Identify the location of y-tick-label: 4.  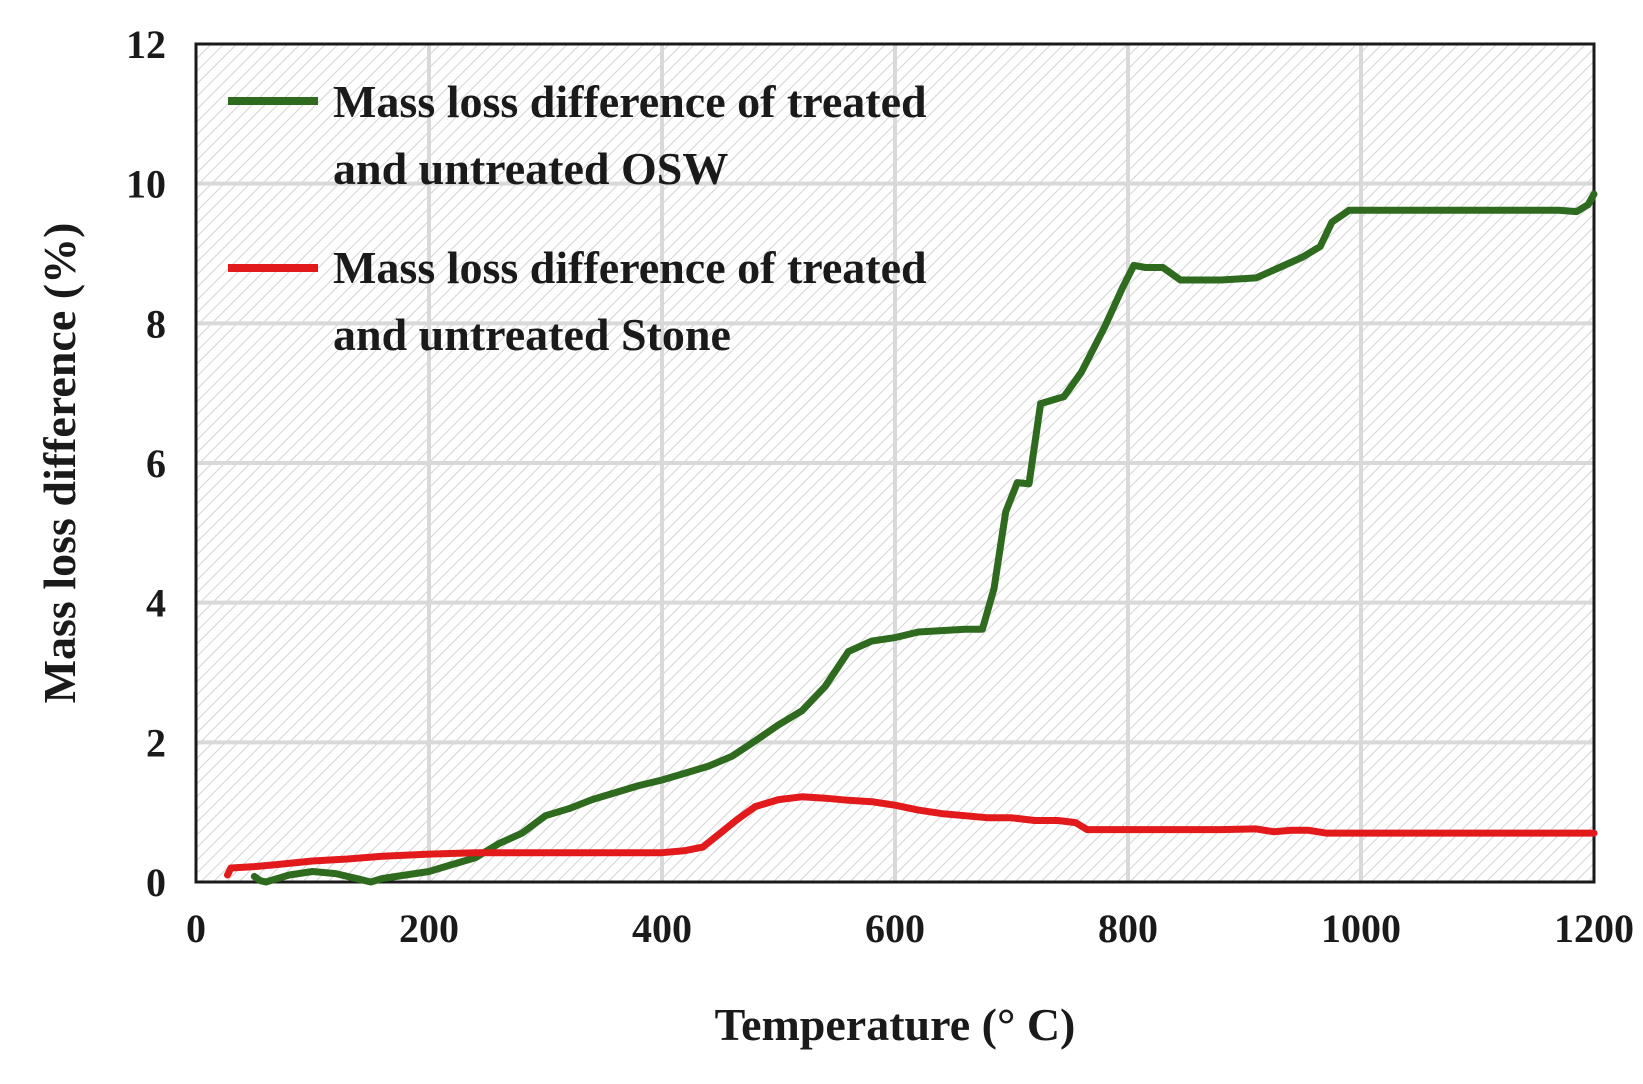
(156, 603).